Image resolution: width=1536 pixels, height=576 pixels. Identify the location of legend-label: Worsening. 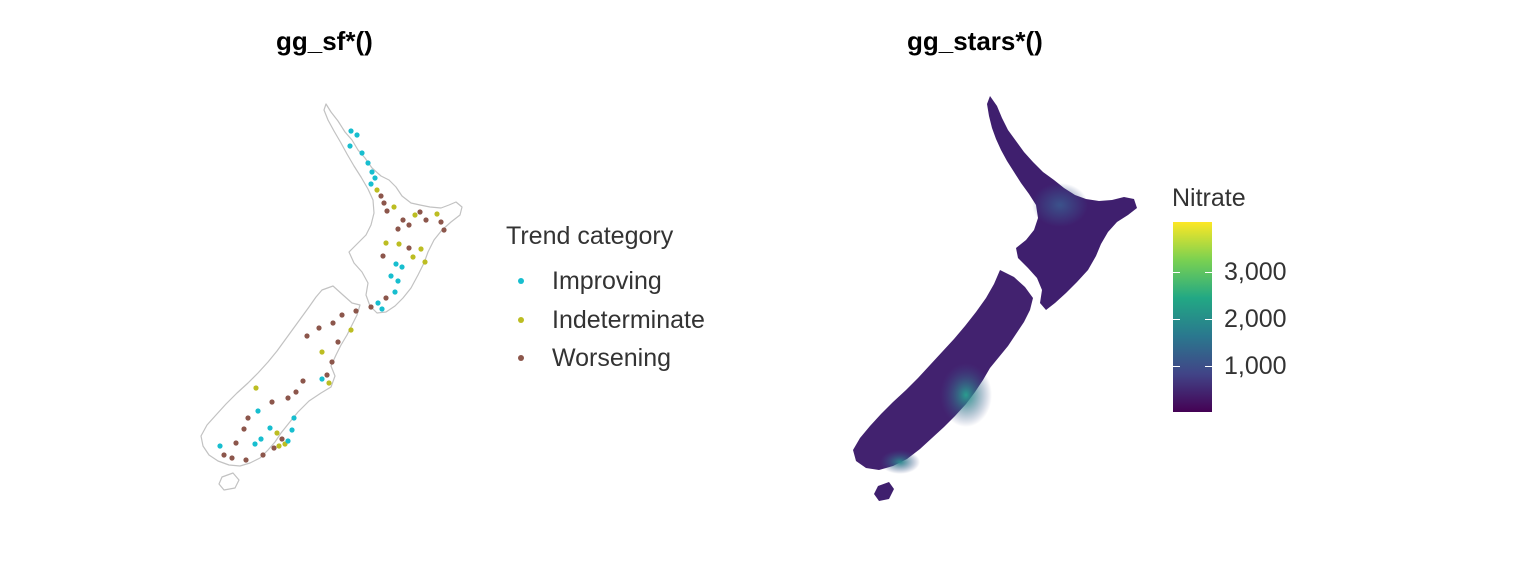
(612, 357).